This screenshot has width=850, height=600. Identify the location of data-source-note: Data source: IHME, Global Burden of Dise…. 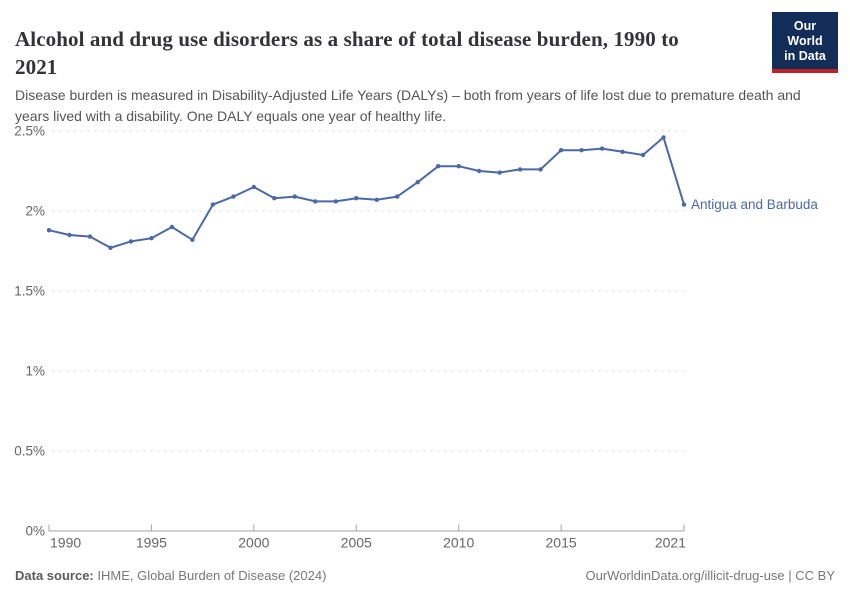
(170, 576).